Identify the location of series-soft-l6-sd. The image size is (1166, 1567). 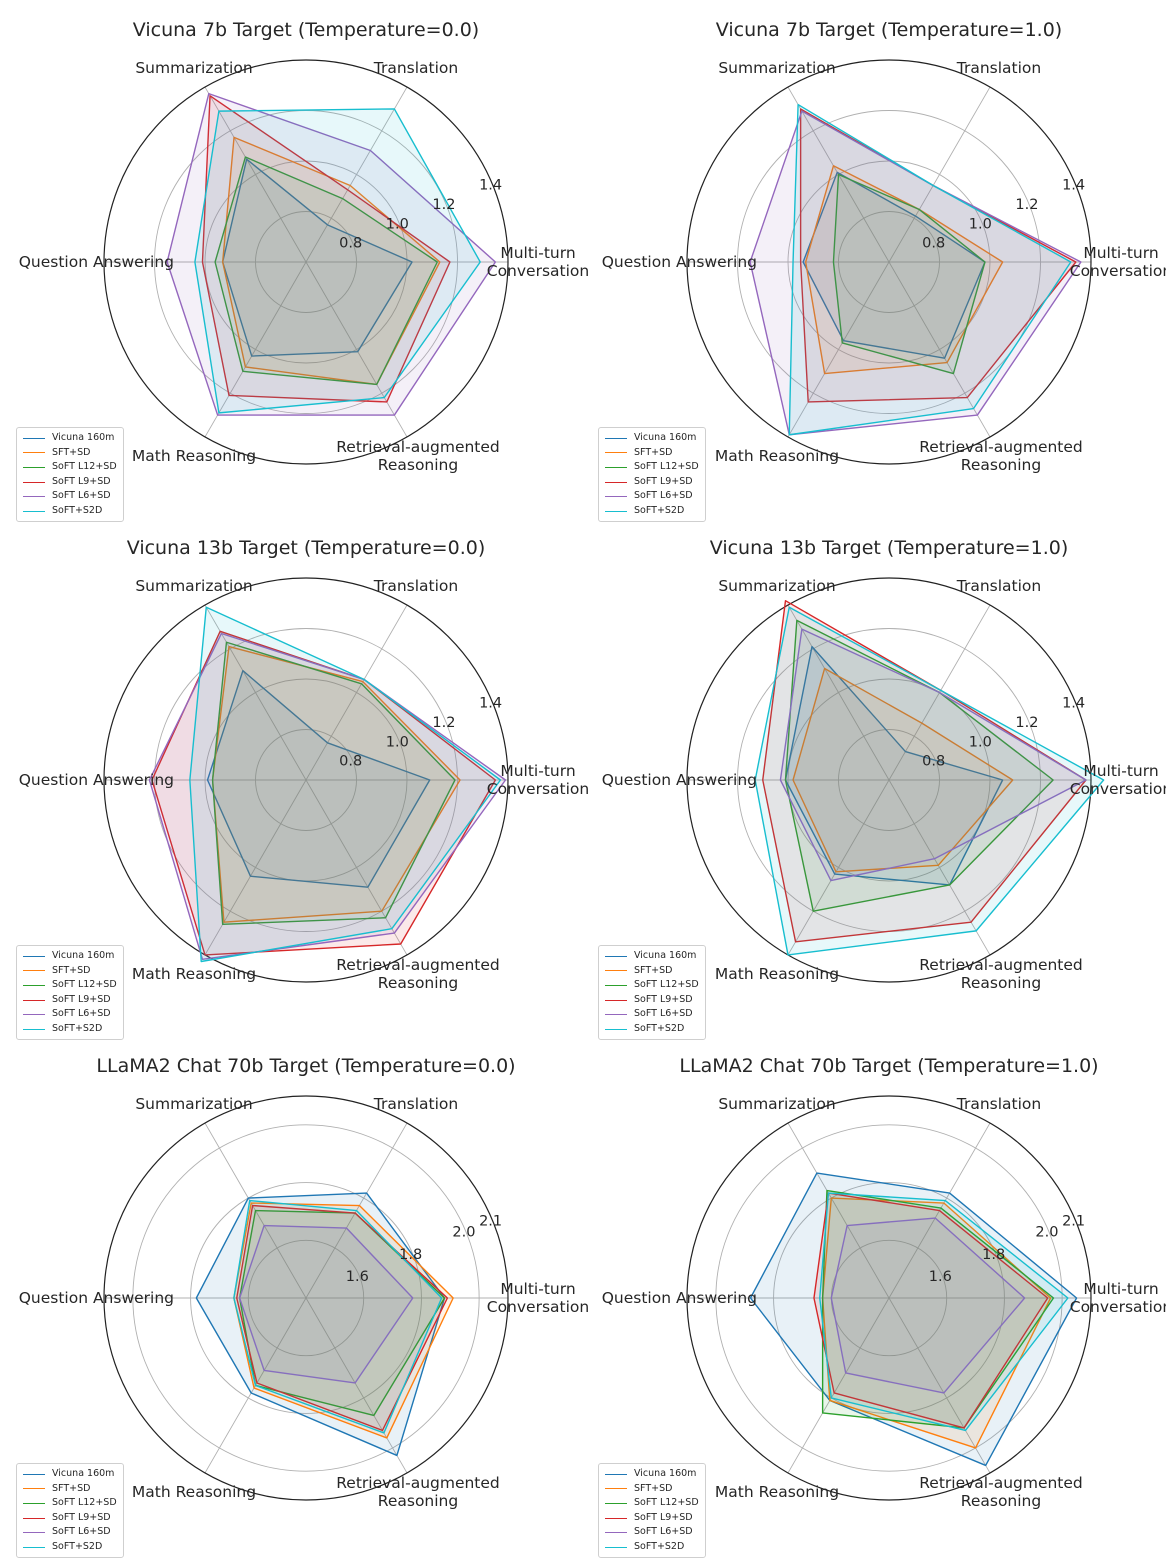
(331, 254).